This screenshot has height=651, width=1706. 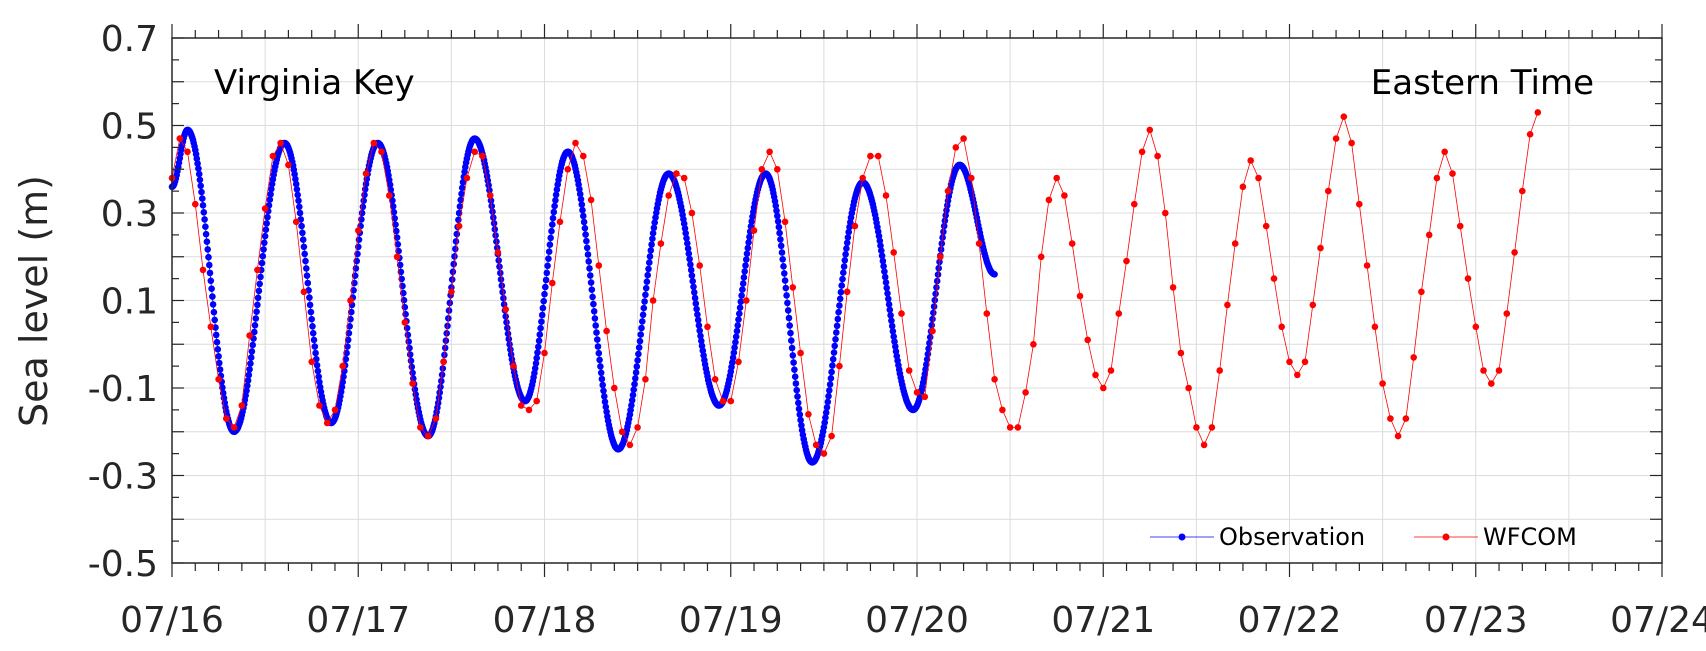 I want to click on y-axis-label: Sea level (m), so click(x=34, y=301).